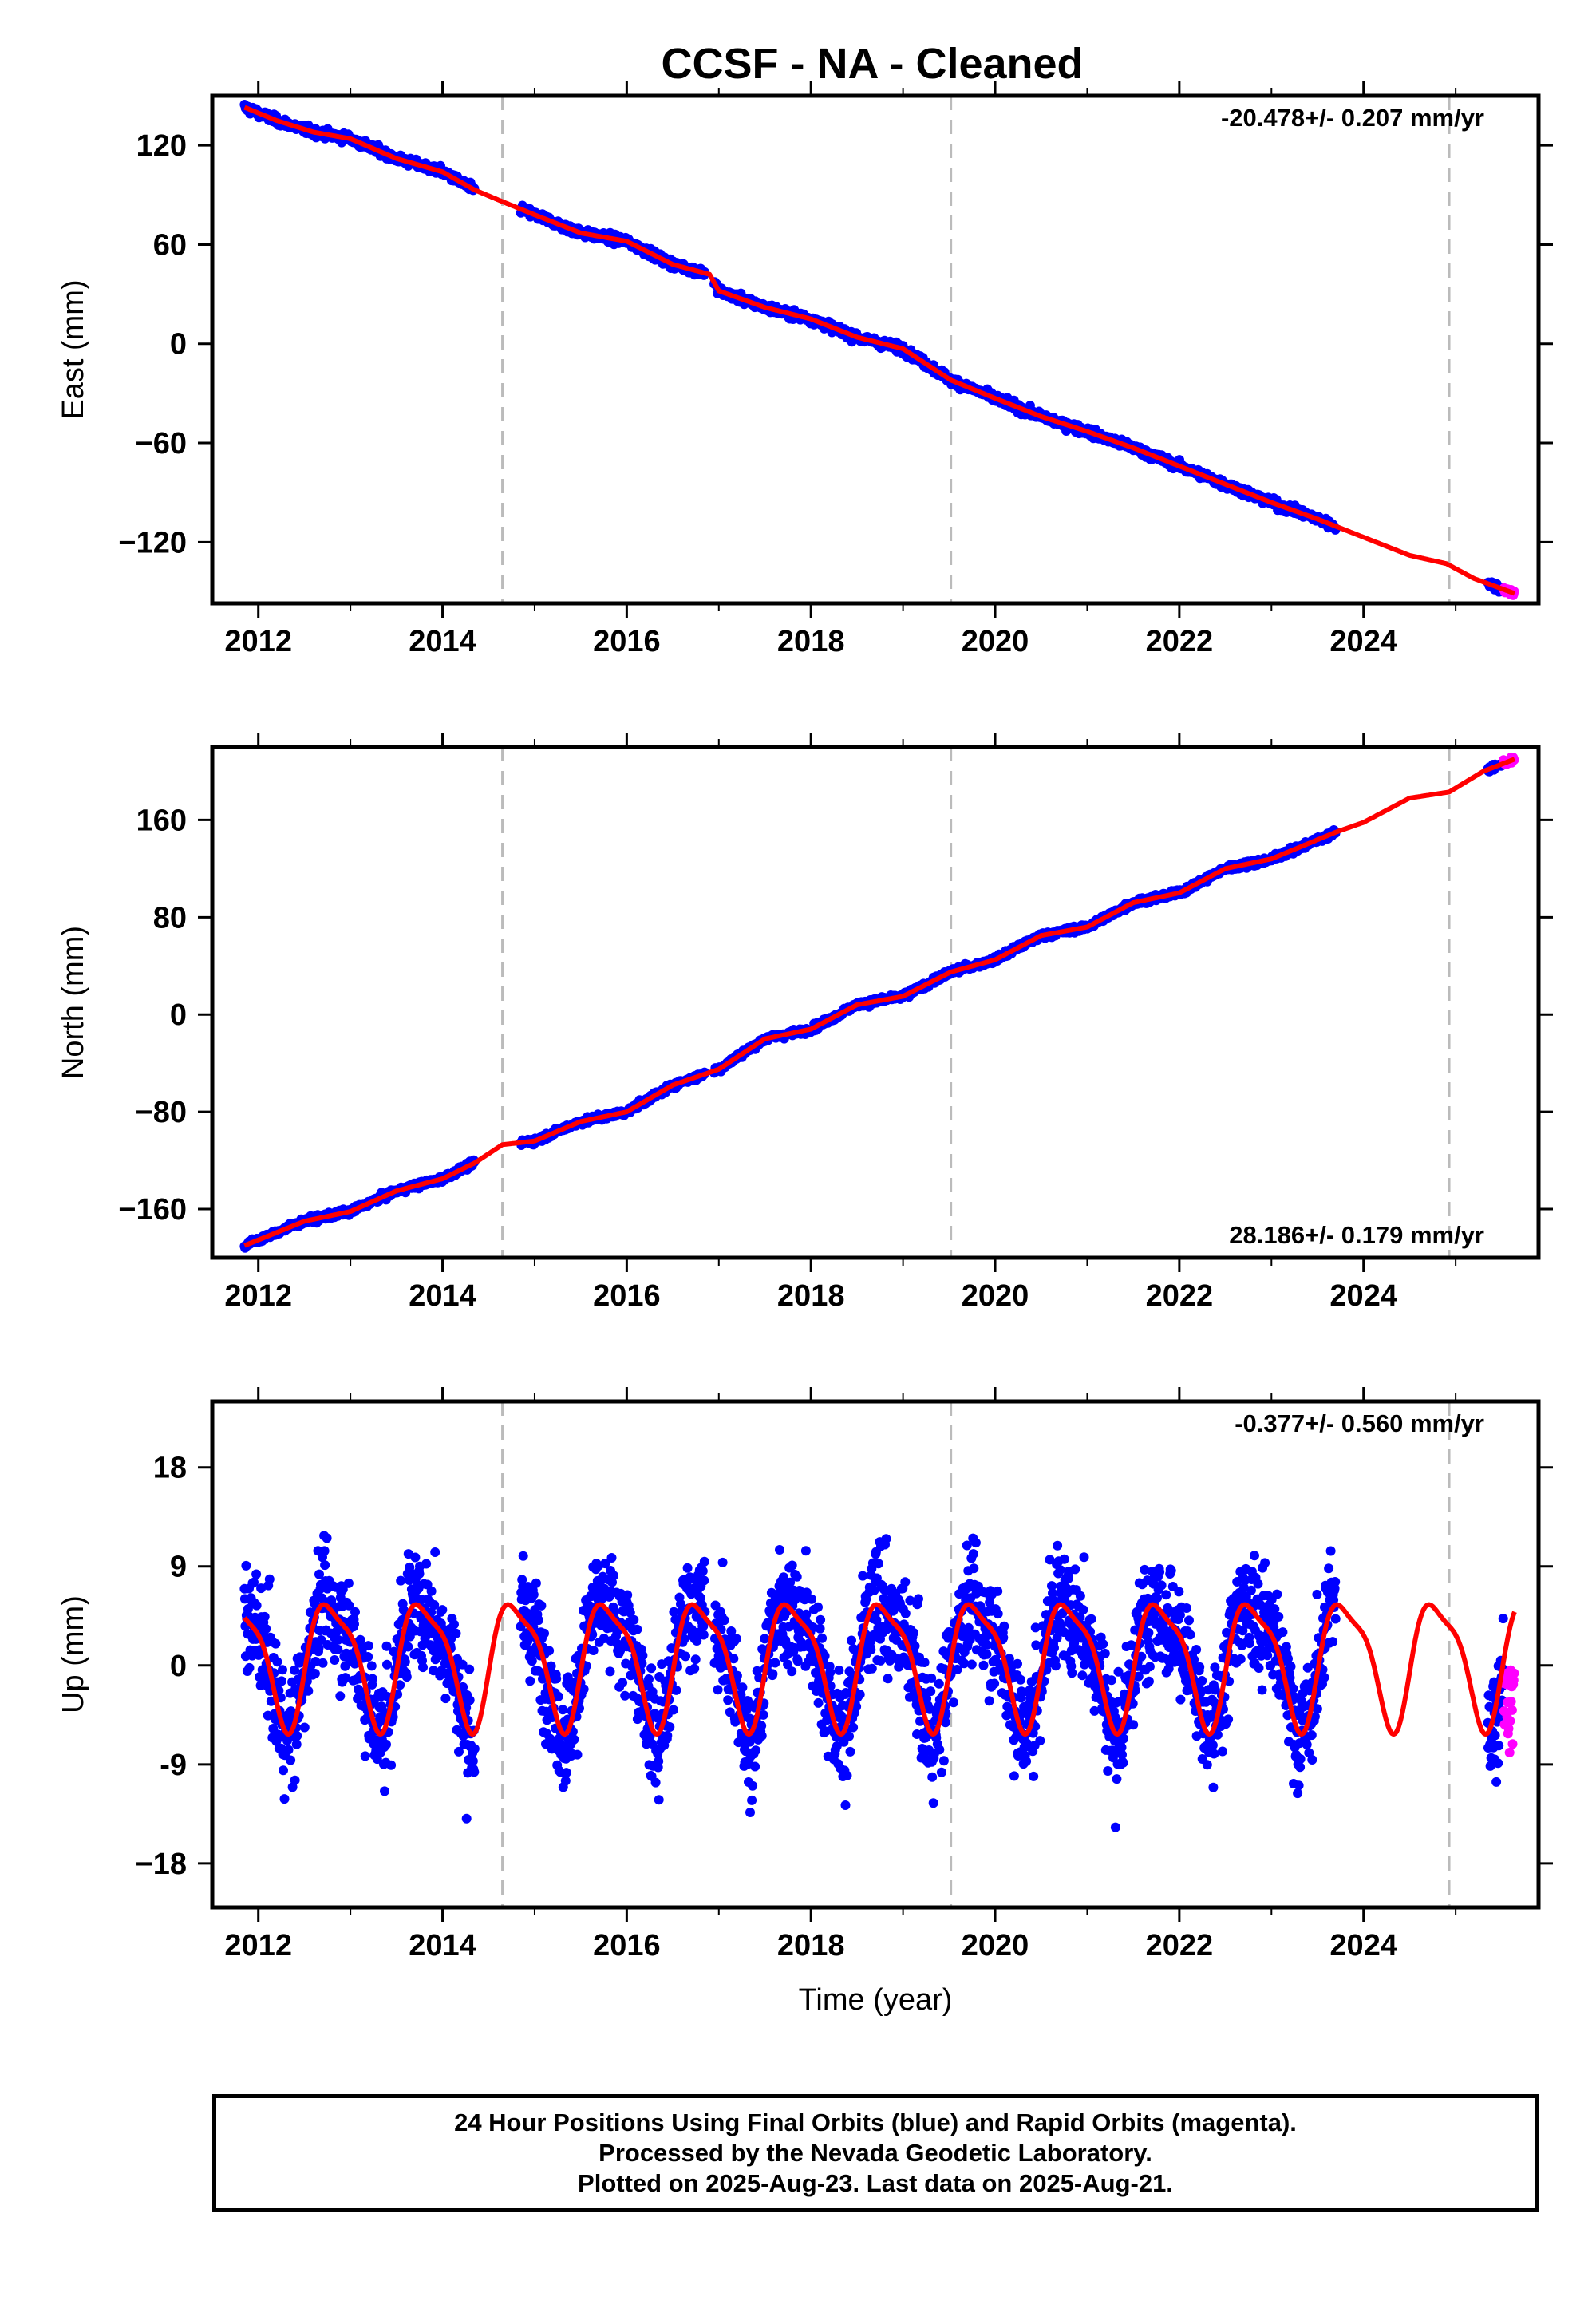 The image size is (1596, 2316). I want to click on y-axis-label: Up (mm), so click(73, 1654).